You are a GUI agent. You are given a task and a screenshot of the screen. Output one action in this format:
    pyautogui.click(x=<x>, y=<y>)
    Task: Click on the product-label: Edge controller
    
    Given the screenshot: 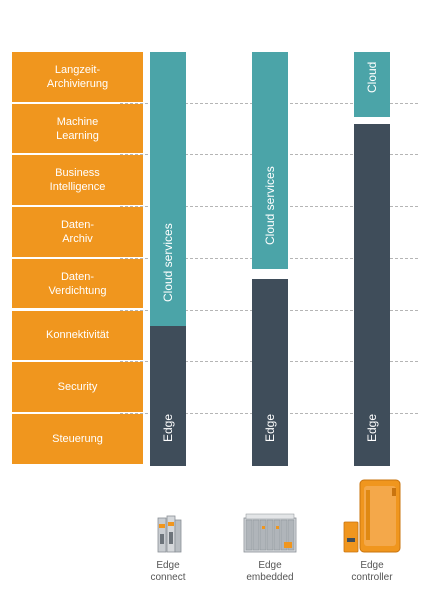 What is the action you would take?
    pyautogui.click(x=372, y=571)
    